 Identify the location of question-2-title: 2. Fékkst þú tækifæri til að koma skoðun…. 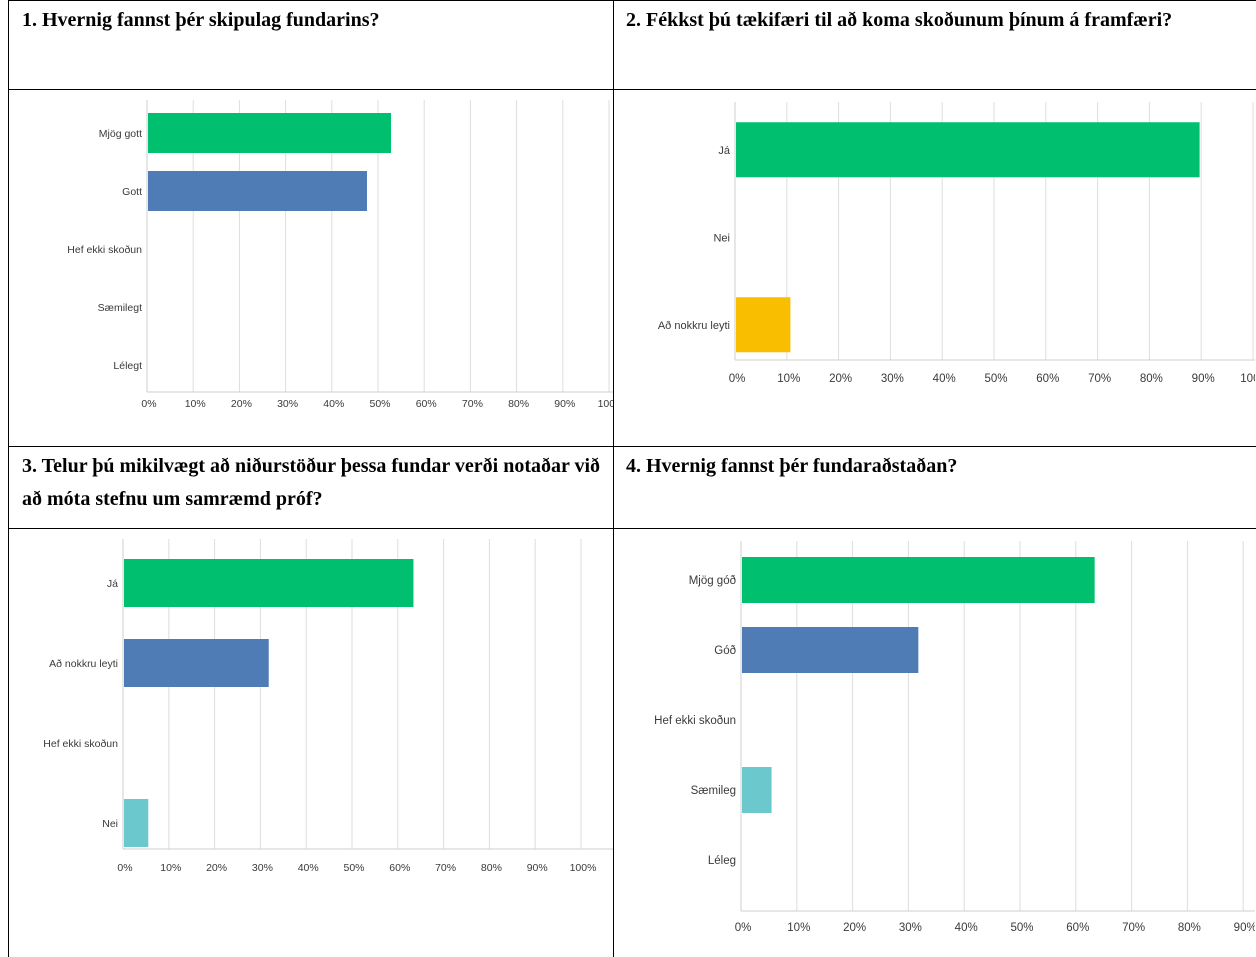
(899, 20).